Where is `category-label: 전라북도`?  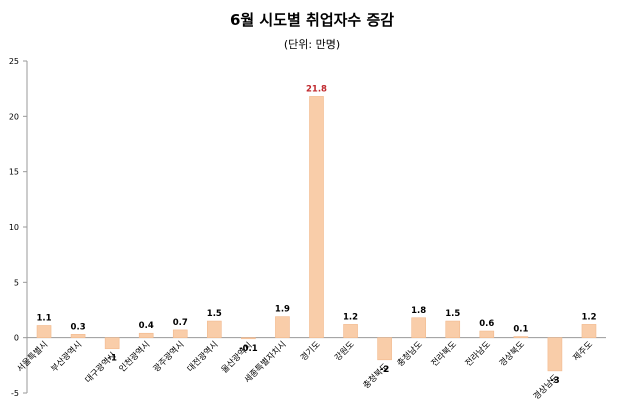 category-label: 전라북도 is located at coordinates (444, 354).